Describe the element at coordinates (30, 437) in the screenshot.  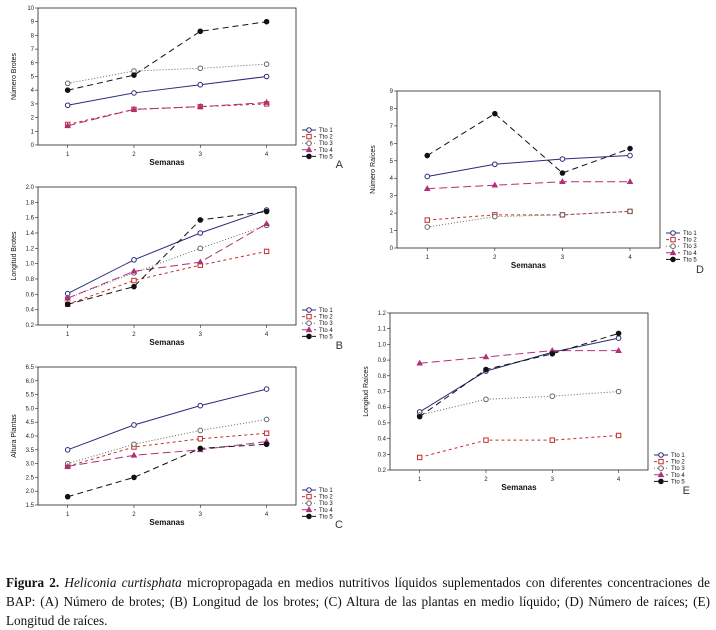
I see `y-tick-label: 4.0` at that location.